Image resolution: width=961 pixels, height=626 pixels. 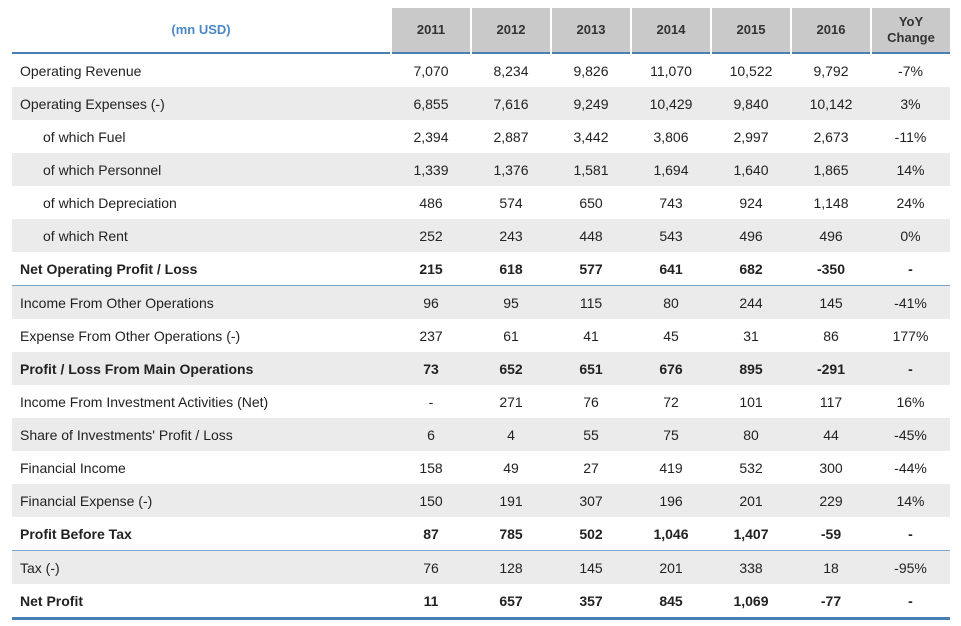 I want to click on value-cell-2014: 3,806, so click(x=671, y=136).